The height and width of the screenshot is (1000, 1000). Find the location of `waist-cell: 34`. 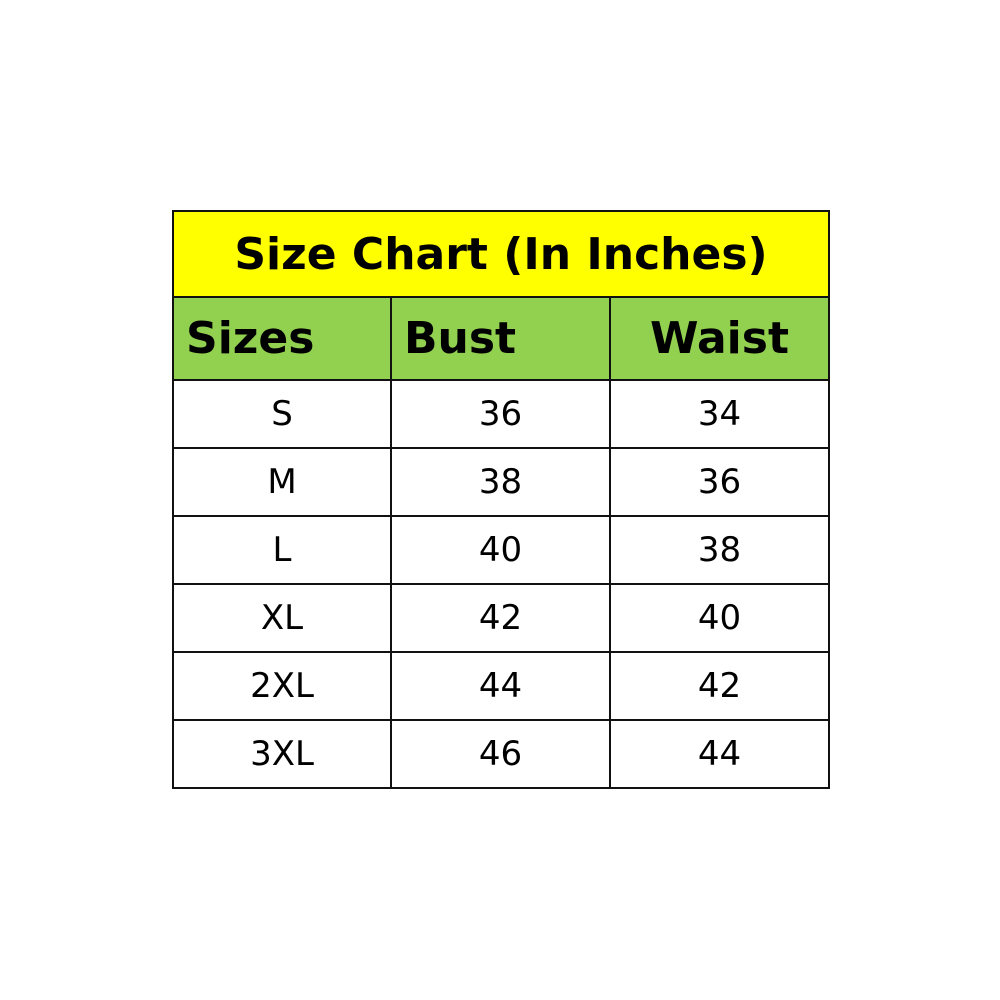

waist-cell: 34 is located at coordinates (719, 414).